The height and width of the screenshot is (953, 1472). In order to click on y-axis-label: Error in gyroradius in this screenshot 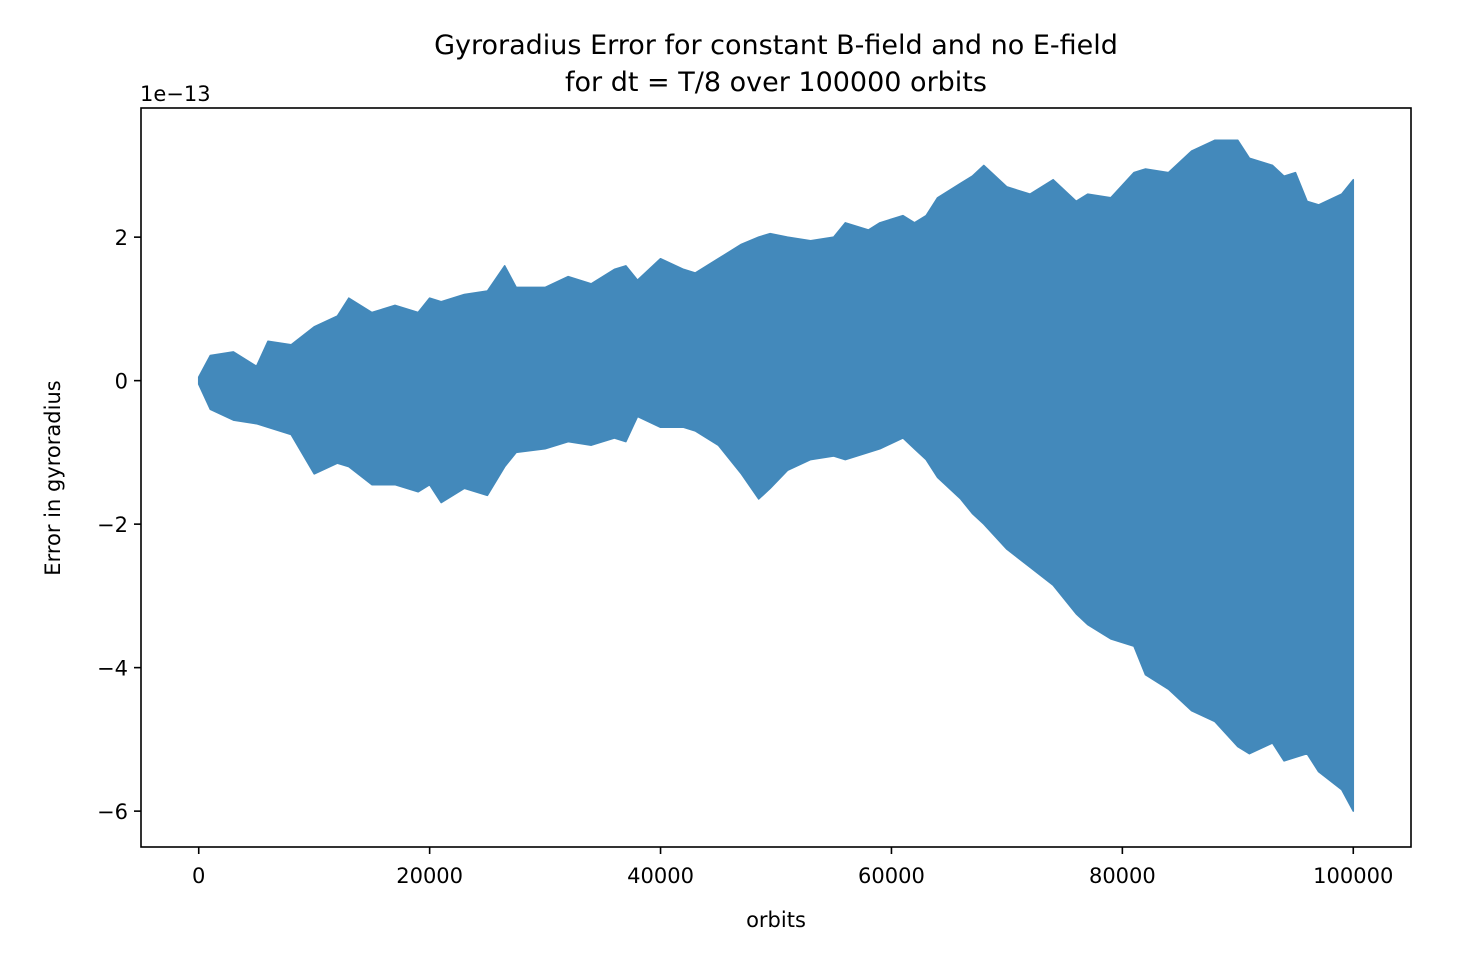, I will do `click(53, 477)`.